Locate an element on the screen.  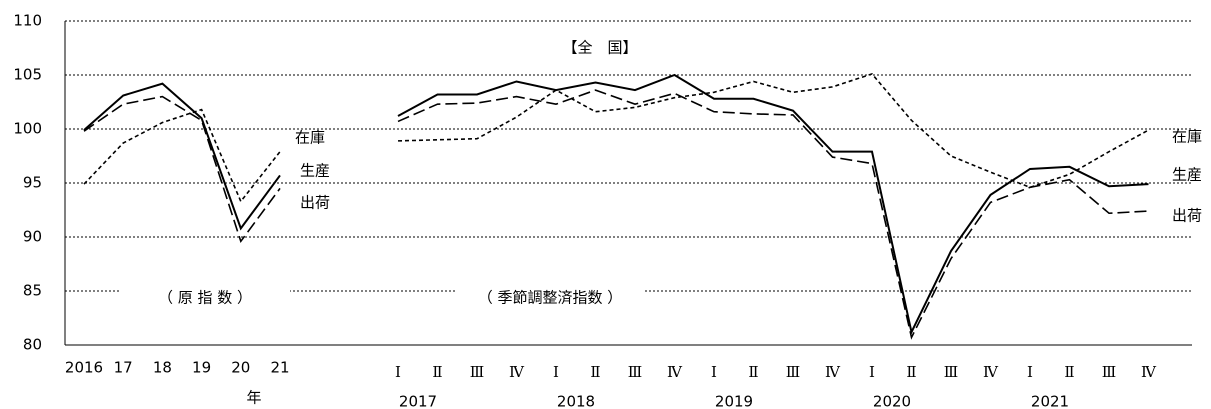
y-tick-label: 95 is located at coordinates (32, 183).